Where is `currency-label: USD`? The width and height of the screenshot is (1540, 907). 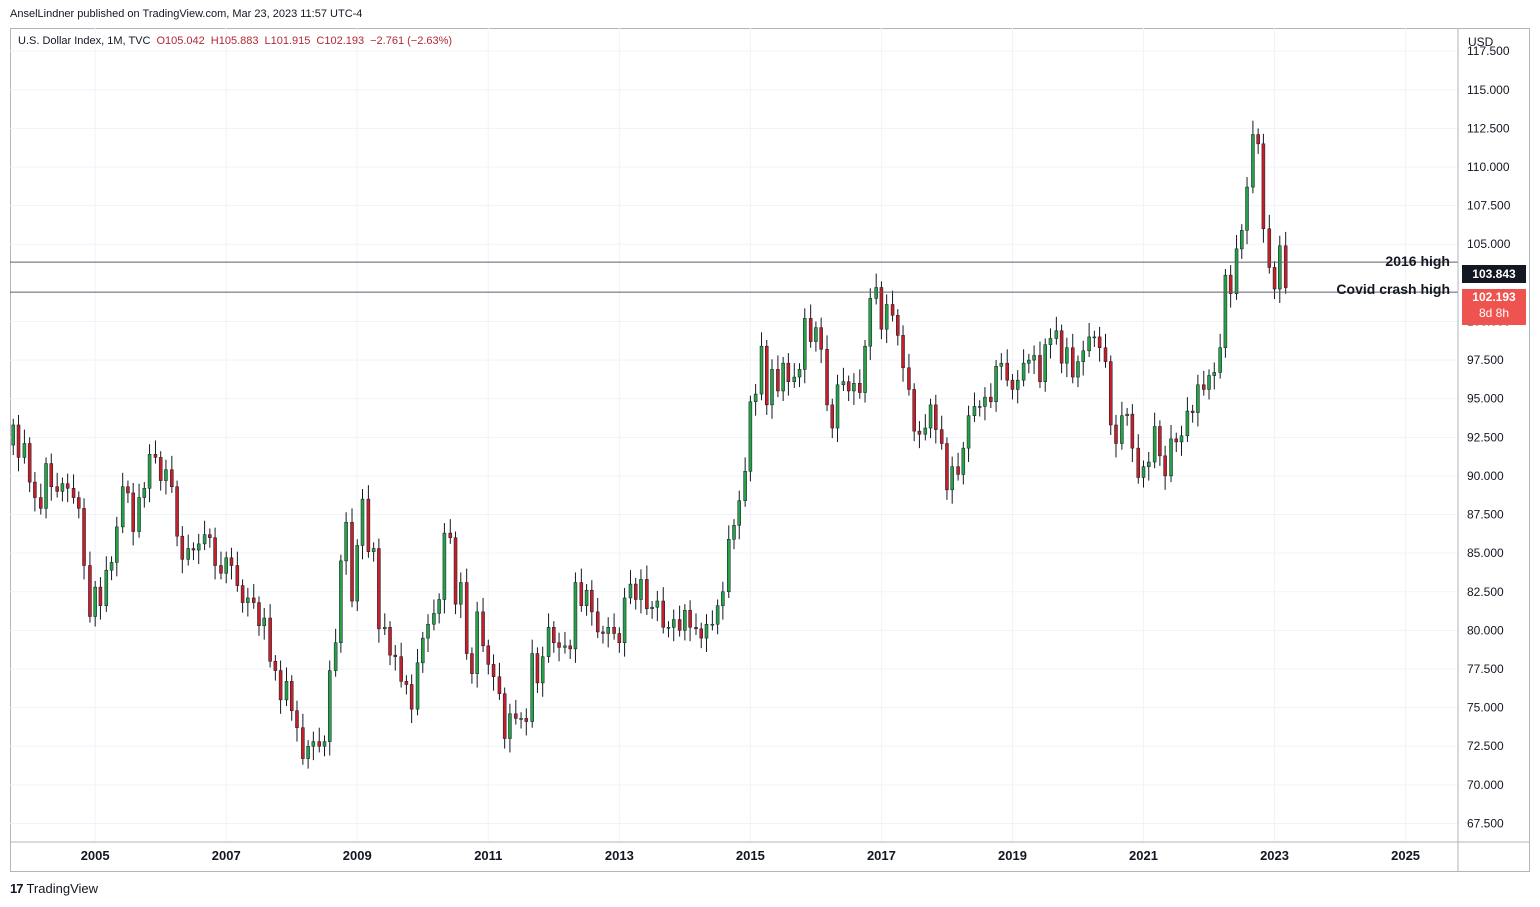 currency-label: USD is located at coordinates (1481, 42).